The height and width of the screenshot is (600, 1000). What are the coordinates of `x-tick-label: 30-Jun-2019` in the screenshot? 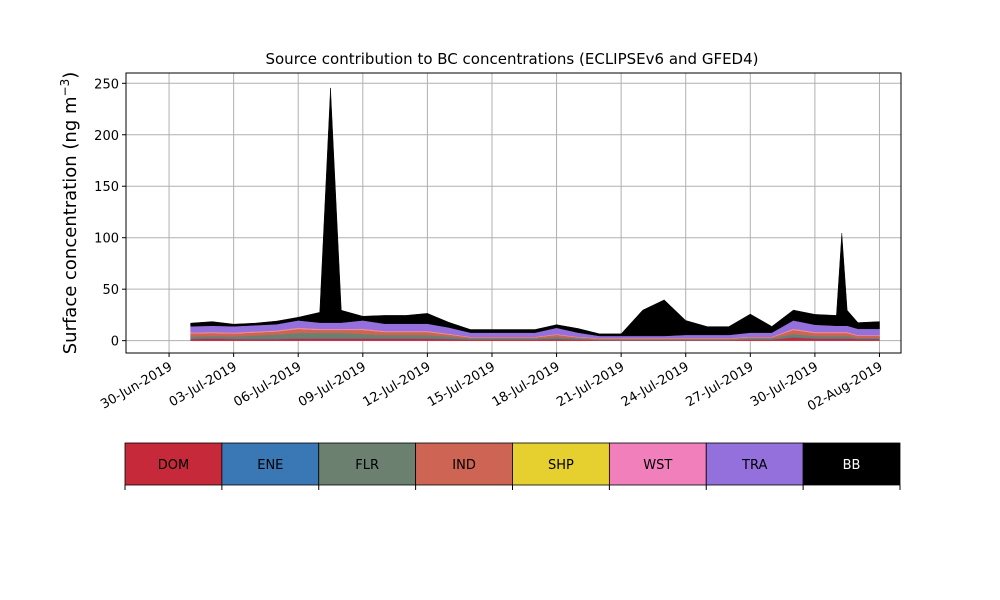 It's located at (136, 385).